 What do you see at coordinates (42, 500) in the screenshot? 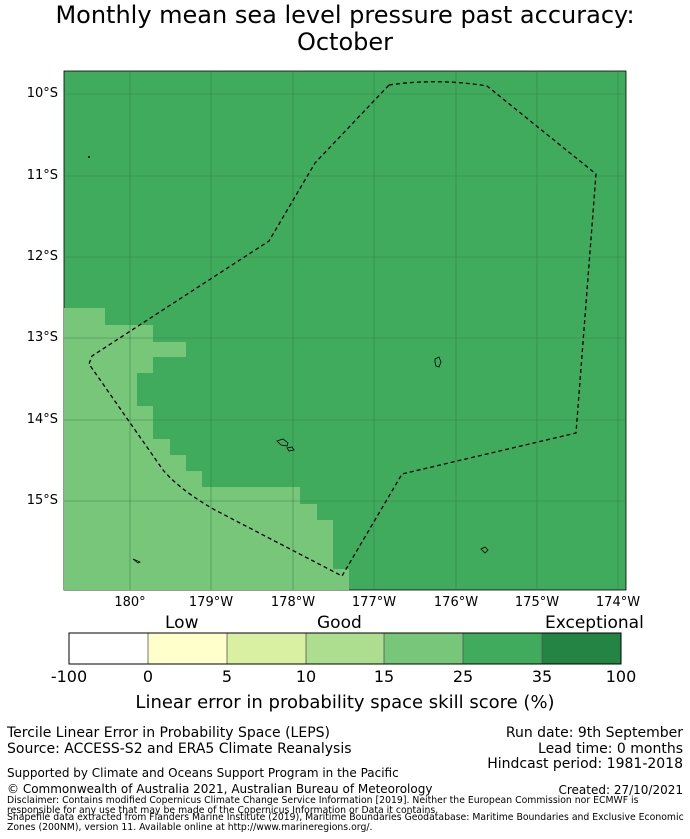
I see `lat-tick: 15°S` at bounding box center [42, 500].